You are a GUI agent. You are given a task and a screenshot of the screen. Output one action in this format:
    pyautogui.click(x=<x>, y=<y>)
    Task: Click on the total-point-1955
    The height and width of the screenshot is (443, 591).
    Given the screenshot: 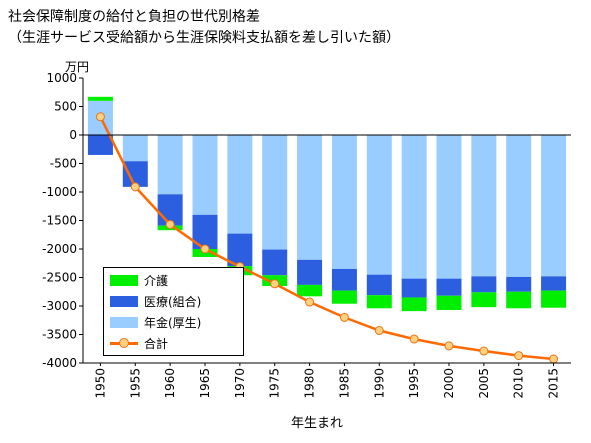 What is the action you would take?
    pyautogui.click(x=135, y=187)
    